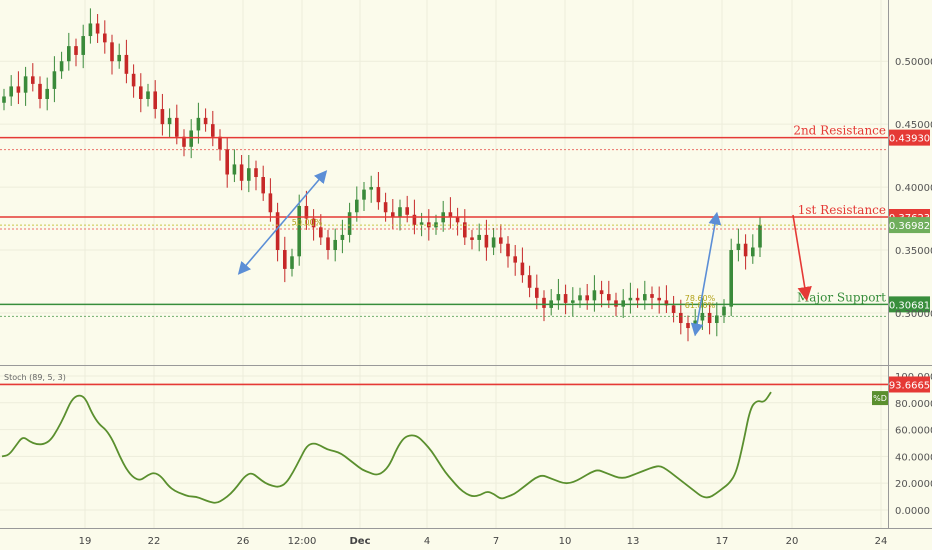 This screenshot has height=550, width=932. Describe the element at coordinates (912, 511) in the screenshot. I see `stoch-tick-label: 0.0000` at that location.